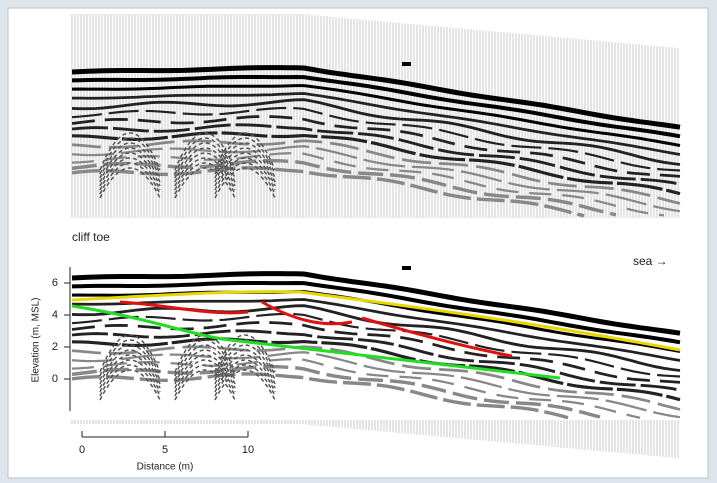  Describe the element at coordinates (248, 450) in the screenshot. I see `x-tick-label: 10` at that location.